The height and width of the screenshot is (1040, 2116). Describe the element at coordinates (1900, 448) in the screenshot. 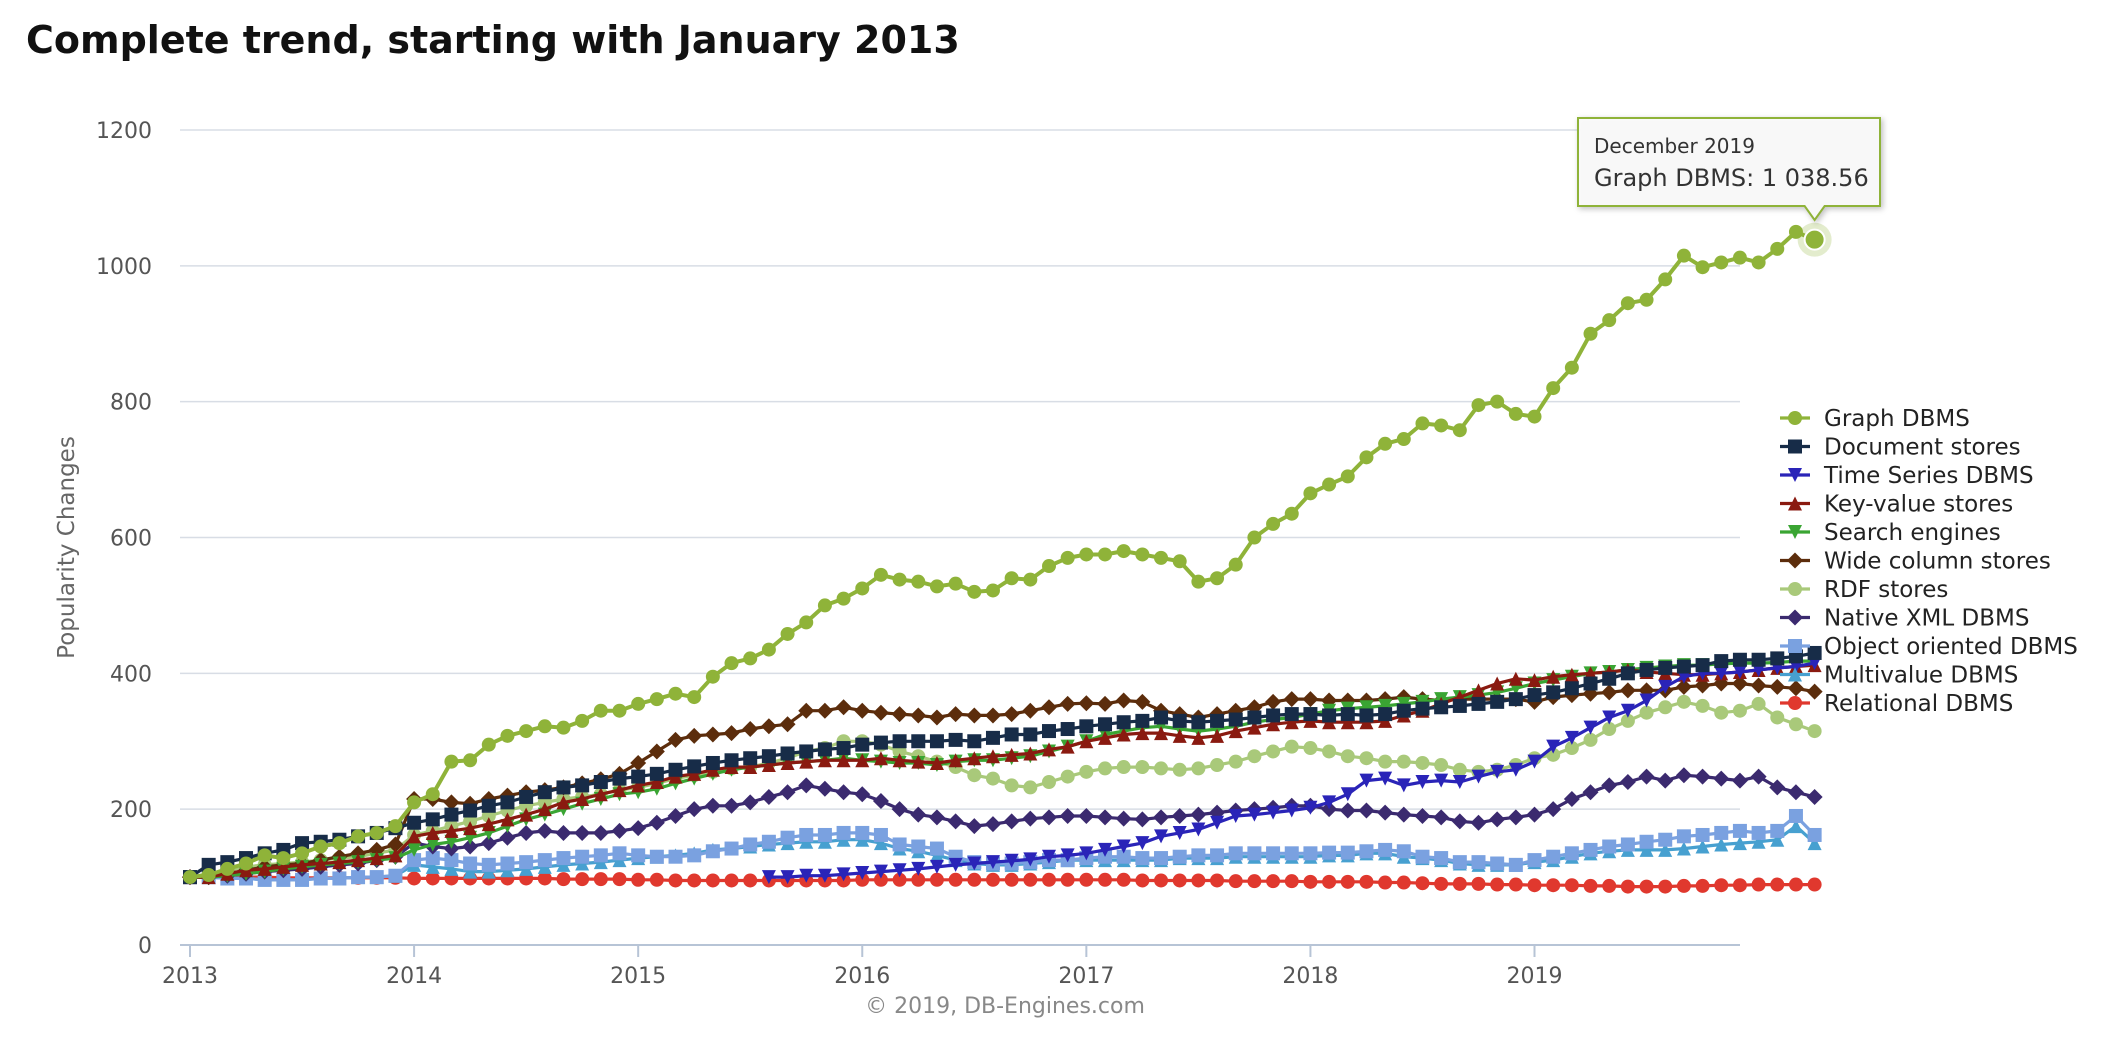

I see `legend-item-document-stores: Document stores` at that location.